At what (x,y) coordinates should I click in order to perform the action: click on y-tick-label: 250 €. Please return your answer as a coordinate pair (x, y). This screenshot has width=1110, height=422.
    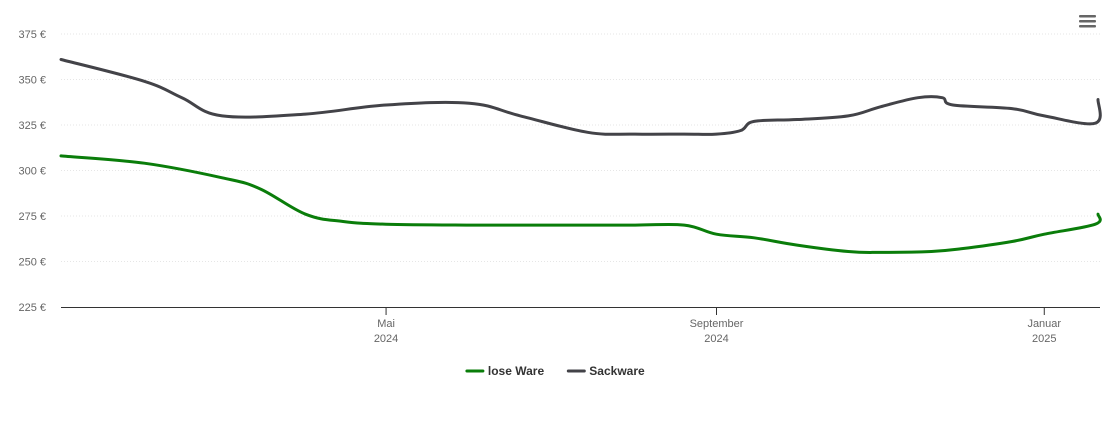
    Looking at the image, I should click on (32, 263).